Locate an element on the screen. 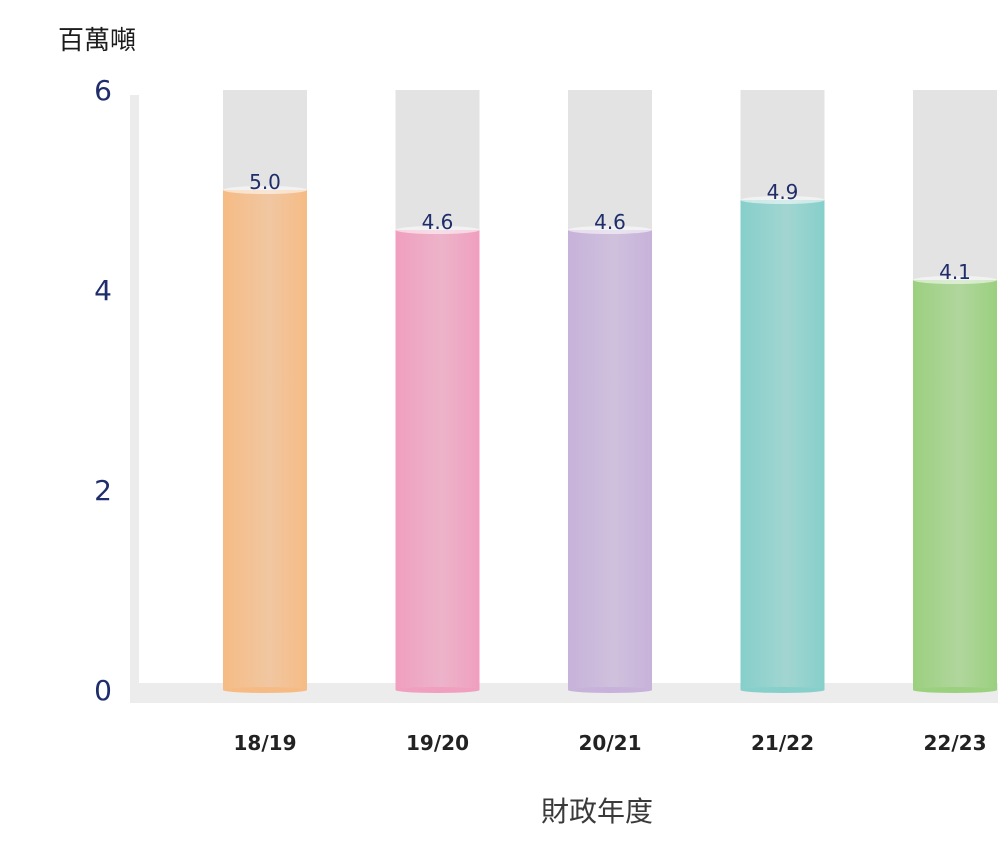 The width and height of the screenshot is (998, 850). x-tick-label: 20/21 is located at coordinates (610, 743).